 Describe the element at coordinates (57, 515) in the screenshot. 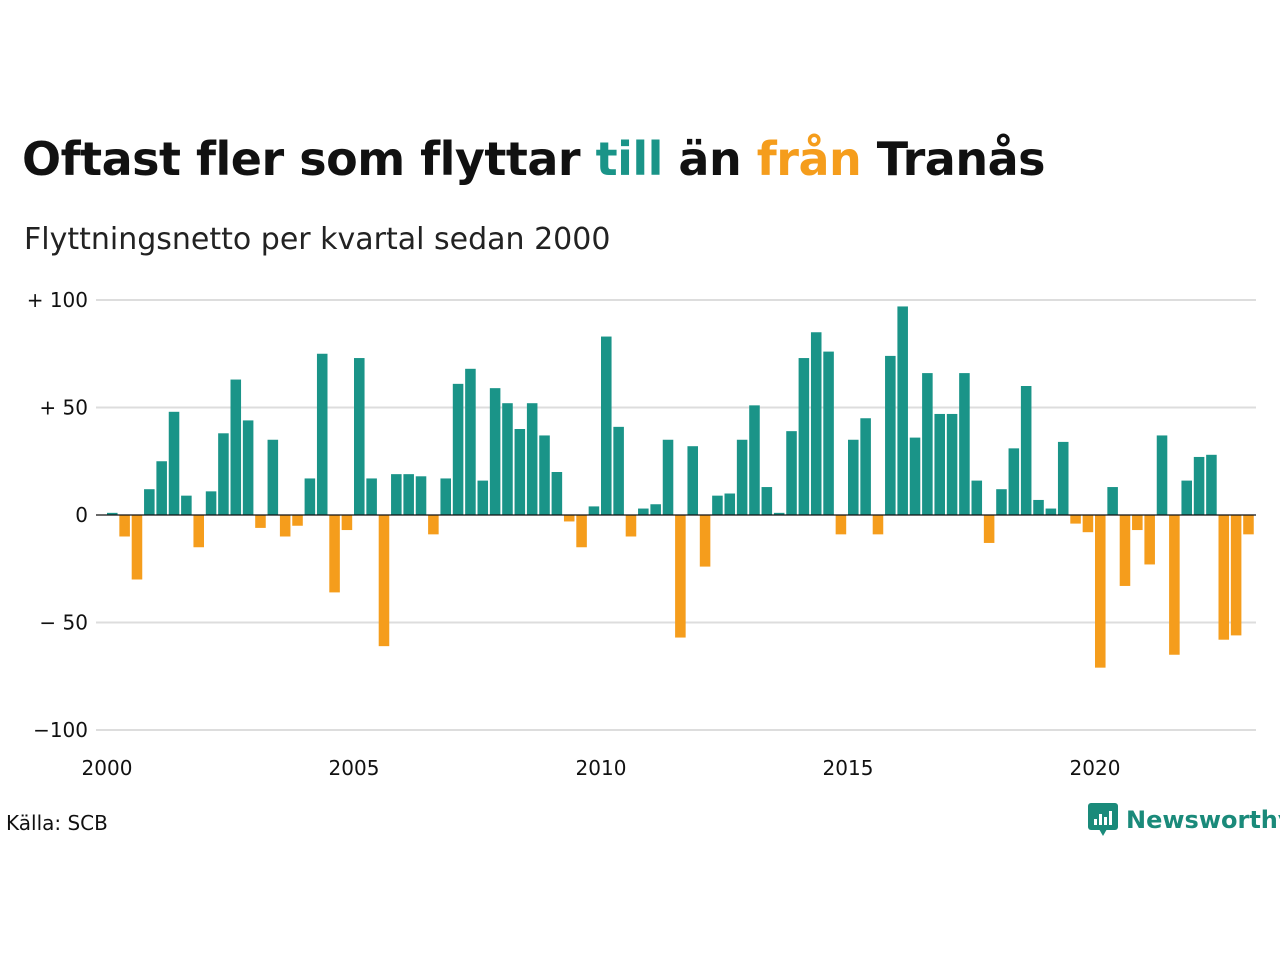

I see `y-tick-labels: + 100 + 50 0 − 50 −100` at that location.